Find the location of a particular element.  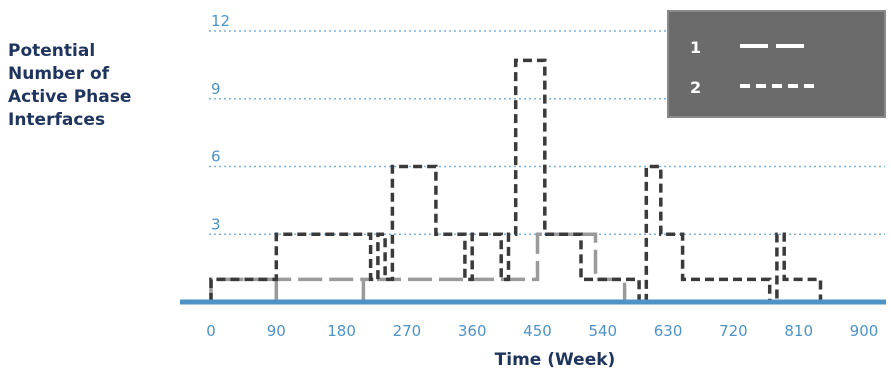

y-tick-label-9: 9 is located at coordinates (216, 89).